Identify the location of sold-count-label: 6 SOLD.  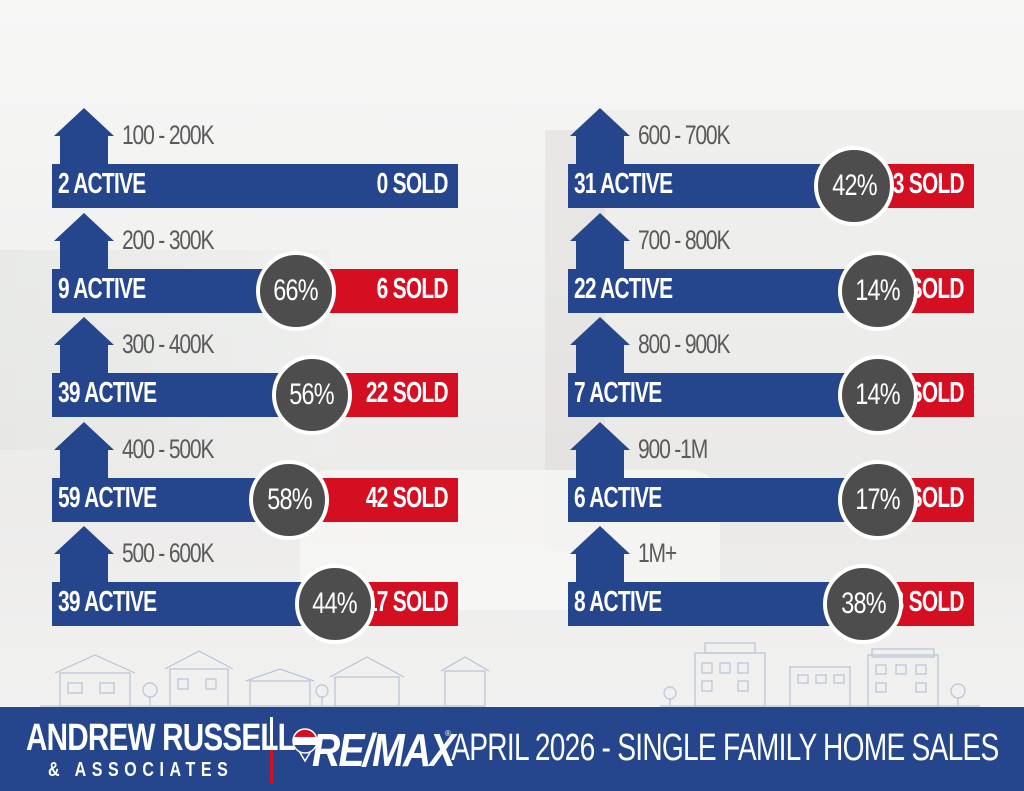
(412, 288).